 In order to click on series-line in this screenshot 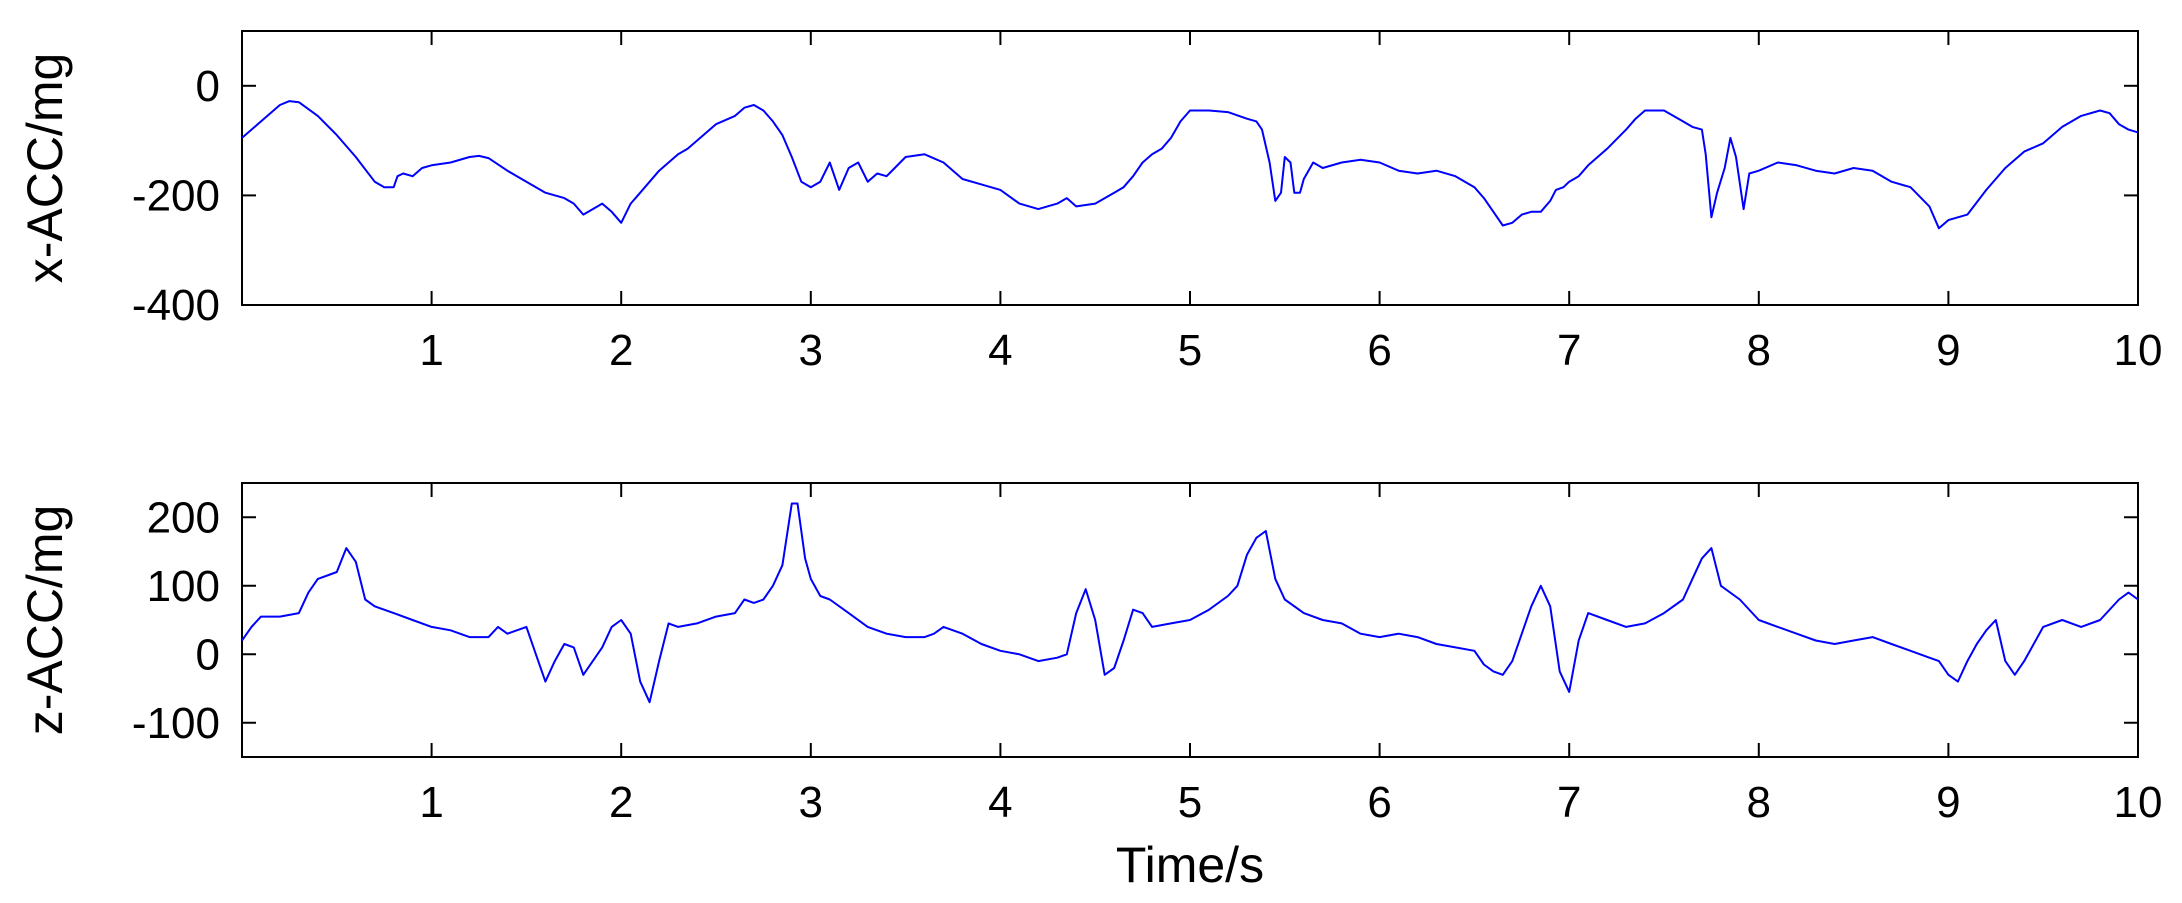, I will do `click(1190, 165)`.